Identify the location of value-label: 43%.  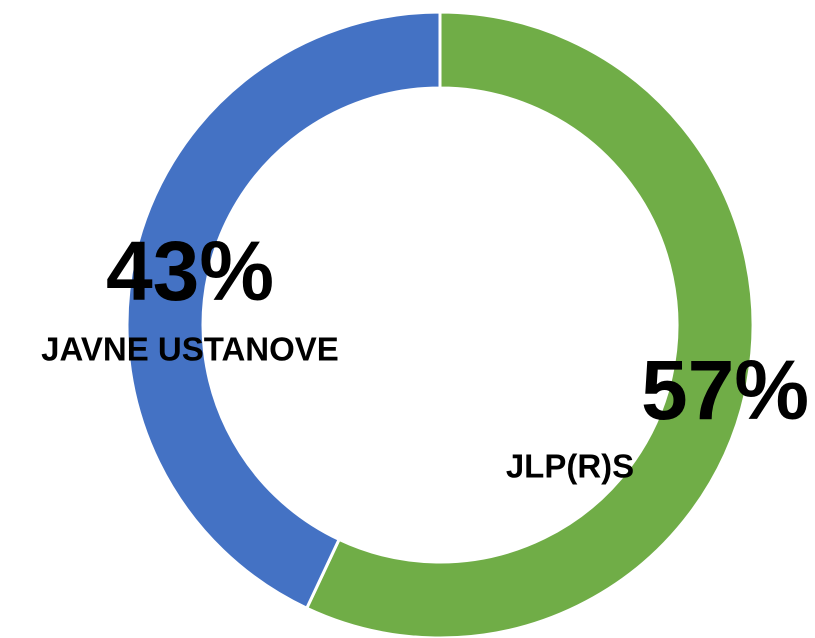
(190, 271).